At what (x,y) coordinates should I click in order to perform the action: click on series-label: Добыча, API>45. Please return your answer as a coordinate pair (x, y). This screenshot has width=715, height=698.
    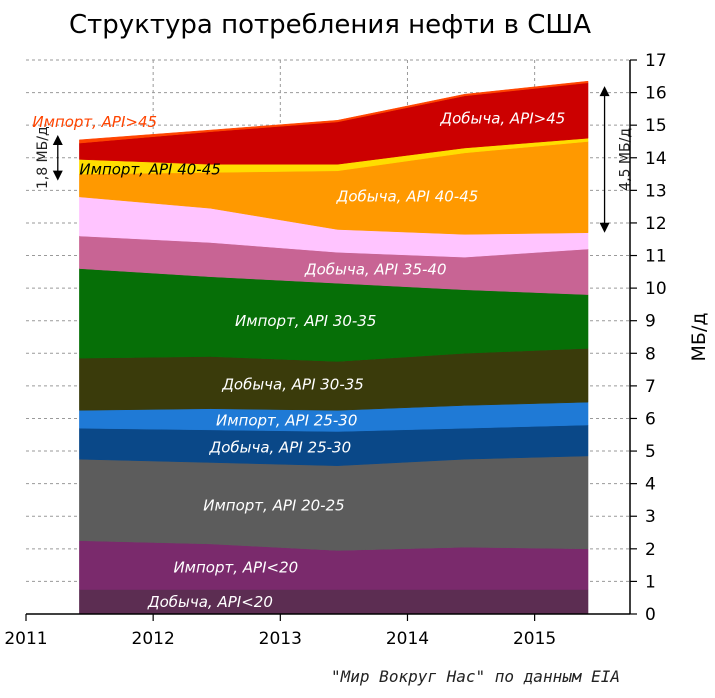
    Looking at the image, I should click on (502, 118).